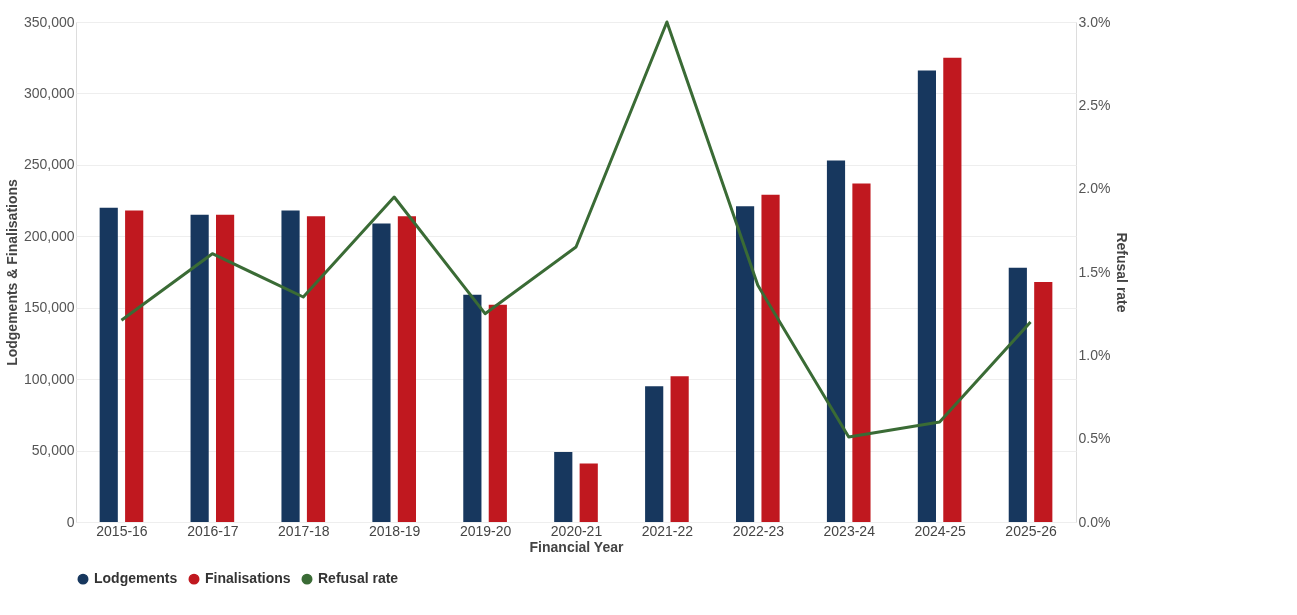 This screenshot has height=615, width=1297. I want to click on x-tick-label: 2021-22, so click(667, 530).